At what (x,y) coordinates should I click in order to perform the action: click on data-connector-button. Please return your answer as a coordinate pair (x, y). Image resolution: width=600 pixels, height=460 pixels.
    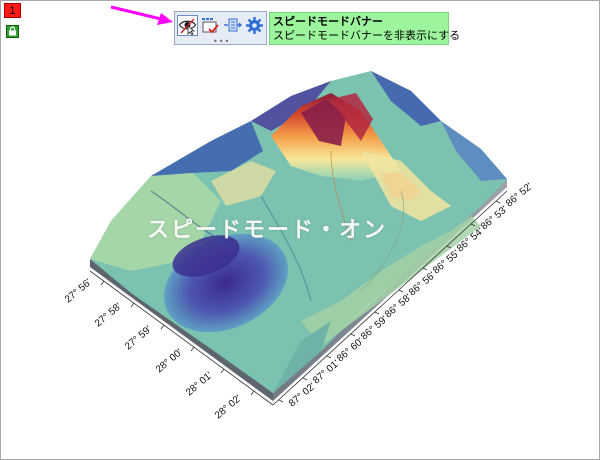
    Looking at the image, I should click on (232, 25).